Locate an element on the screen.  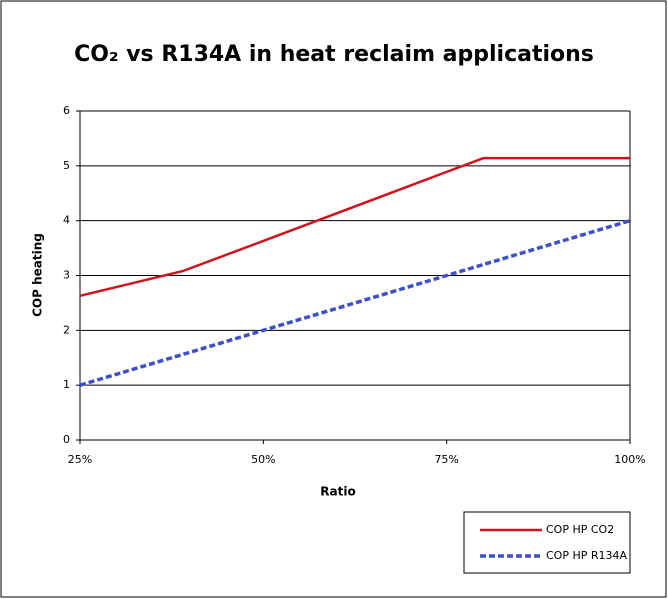
y-tick-label: 5 is located at coordinates (66, 165).